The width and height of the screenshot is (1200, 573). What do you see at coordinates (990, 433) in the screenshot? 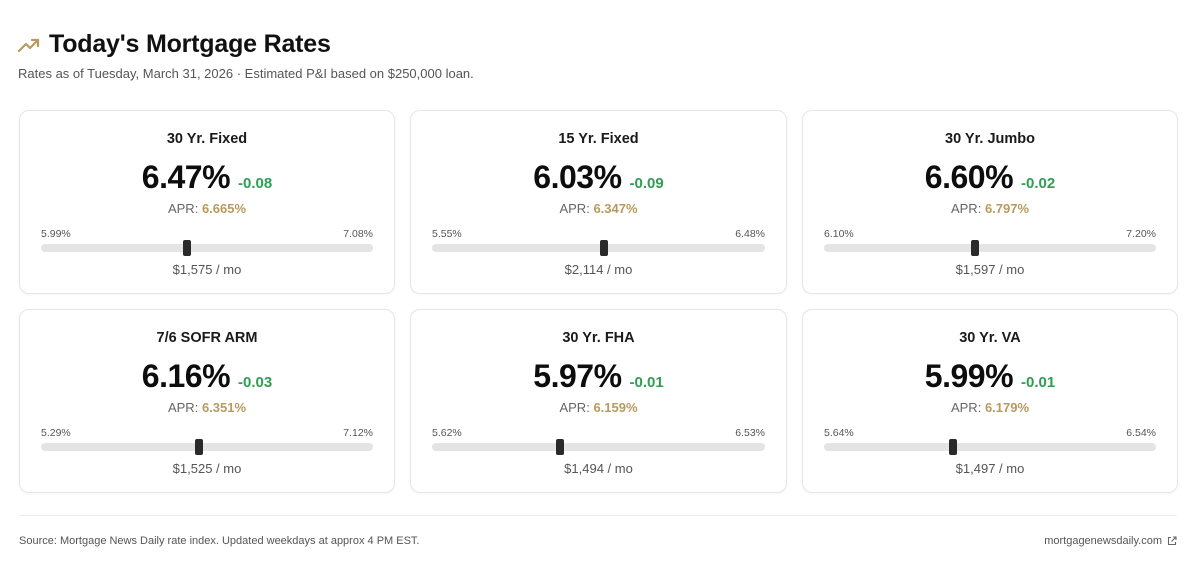
I see `rate-range: 5.64% 6.54%` at bounding box center [990, 433].